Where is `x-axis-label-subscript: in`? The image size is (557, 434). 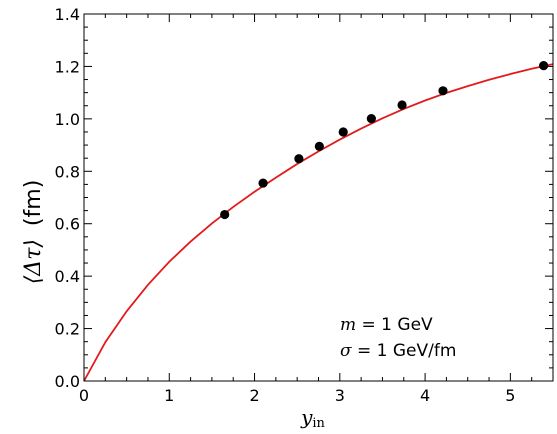 x-axis-label-subscript: in is located at coordinates (318, 423).